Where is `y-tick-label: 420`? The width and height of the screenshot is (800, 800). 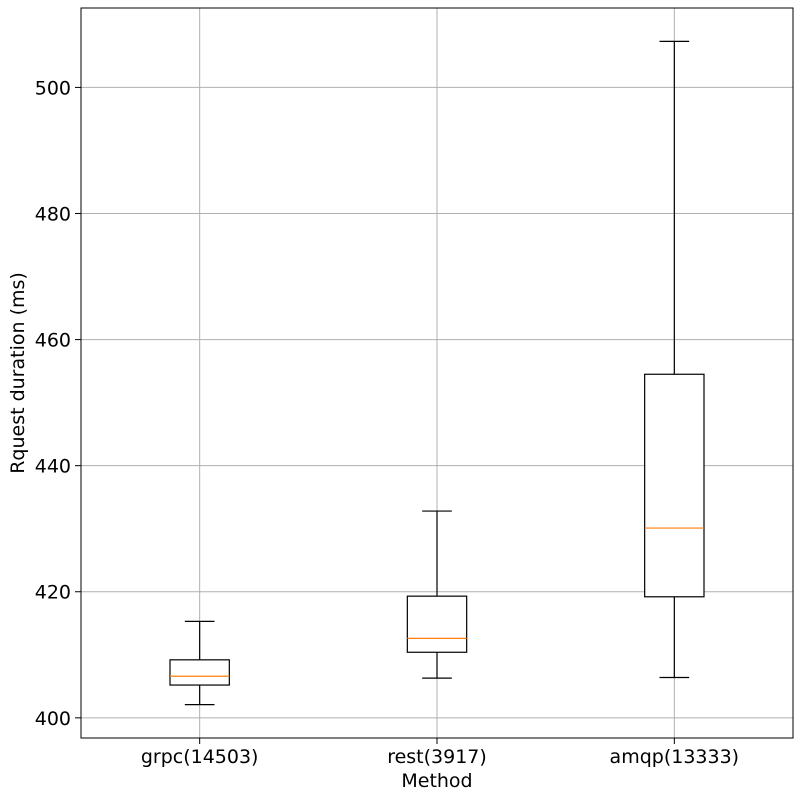 y-tick-label: 420 is located at coordinates (53, 593).